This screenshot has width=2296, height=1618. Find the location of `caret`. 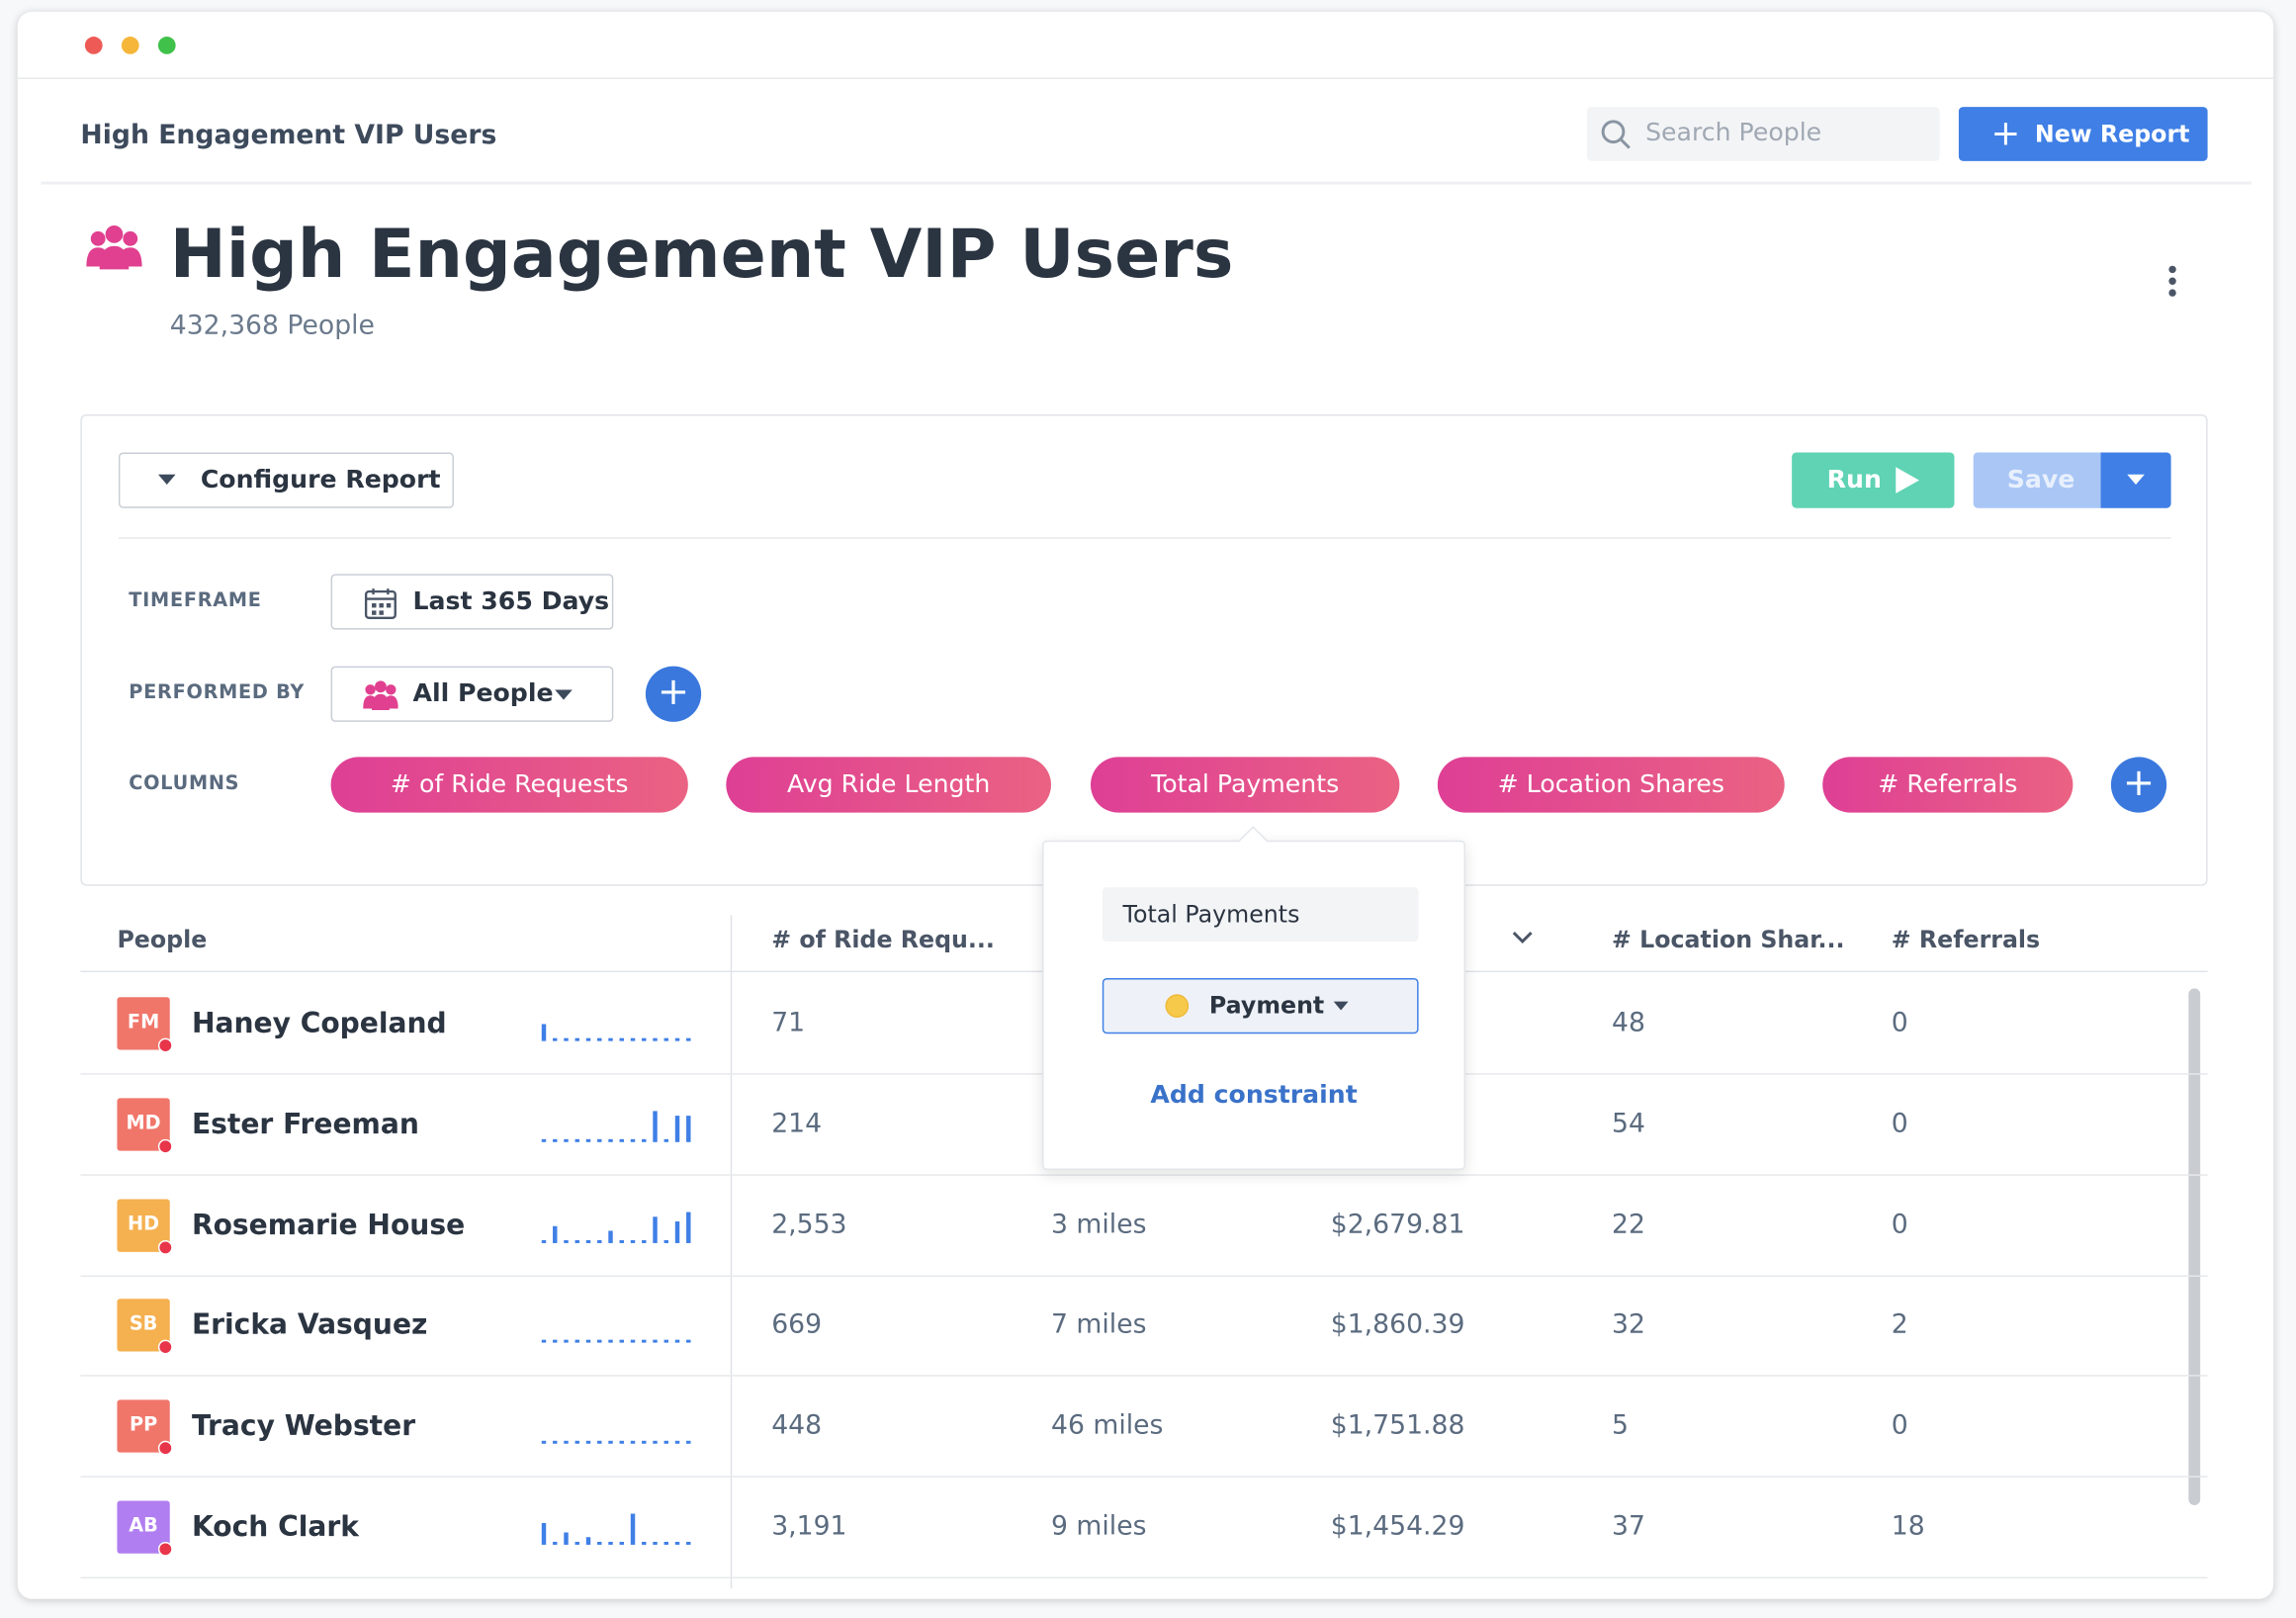

caret is located at coordinates (166, 480).